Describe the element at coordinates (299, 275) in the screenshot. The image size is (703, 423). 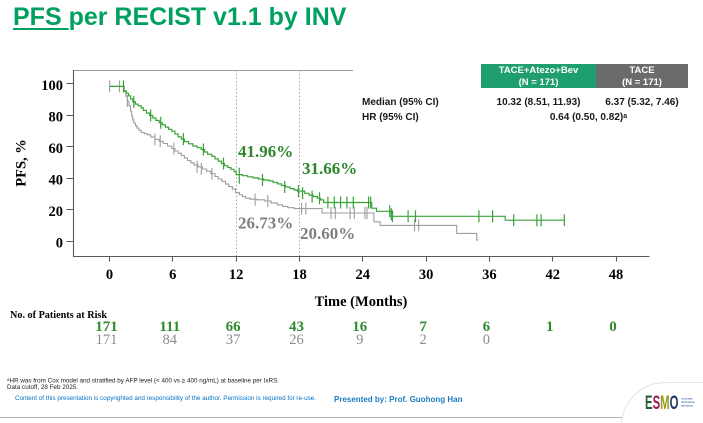
I see `svg-text: 18` at that location.